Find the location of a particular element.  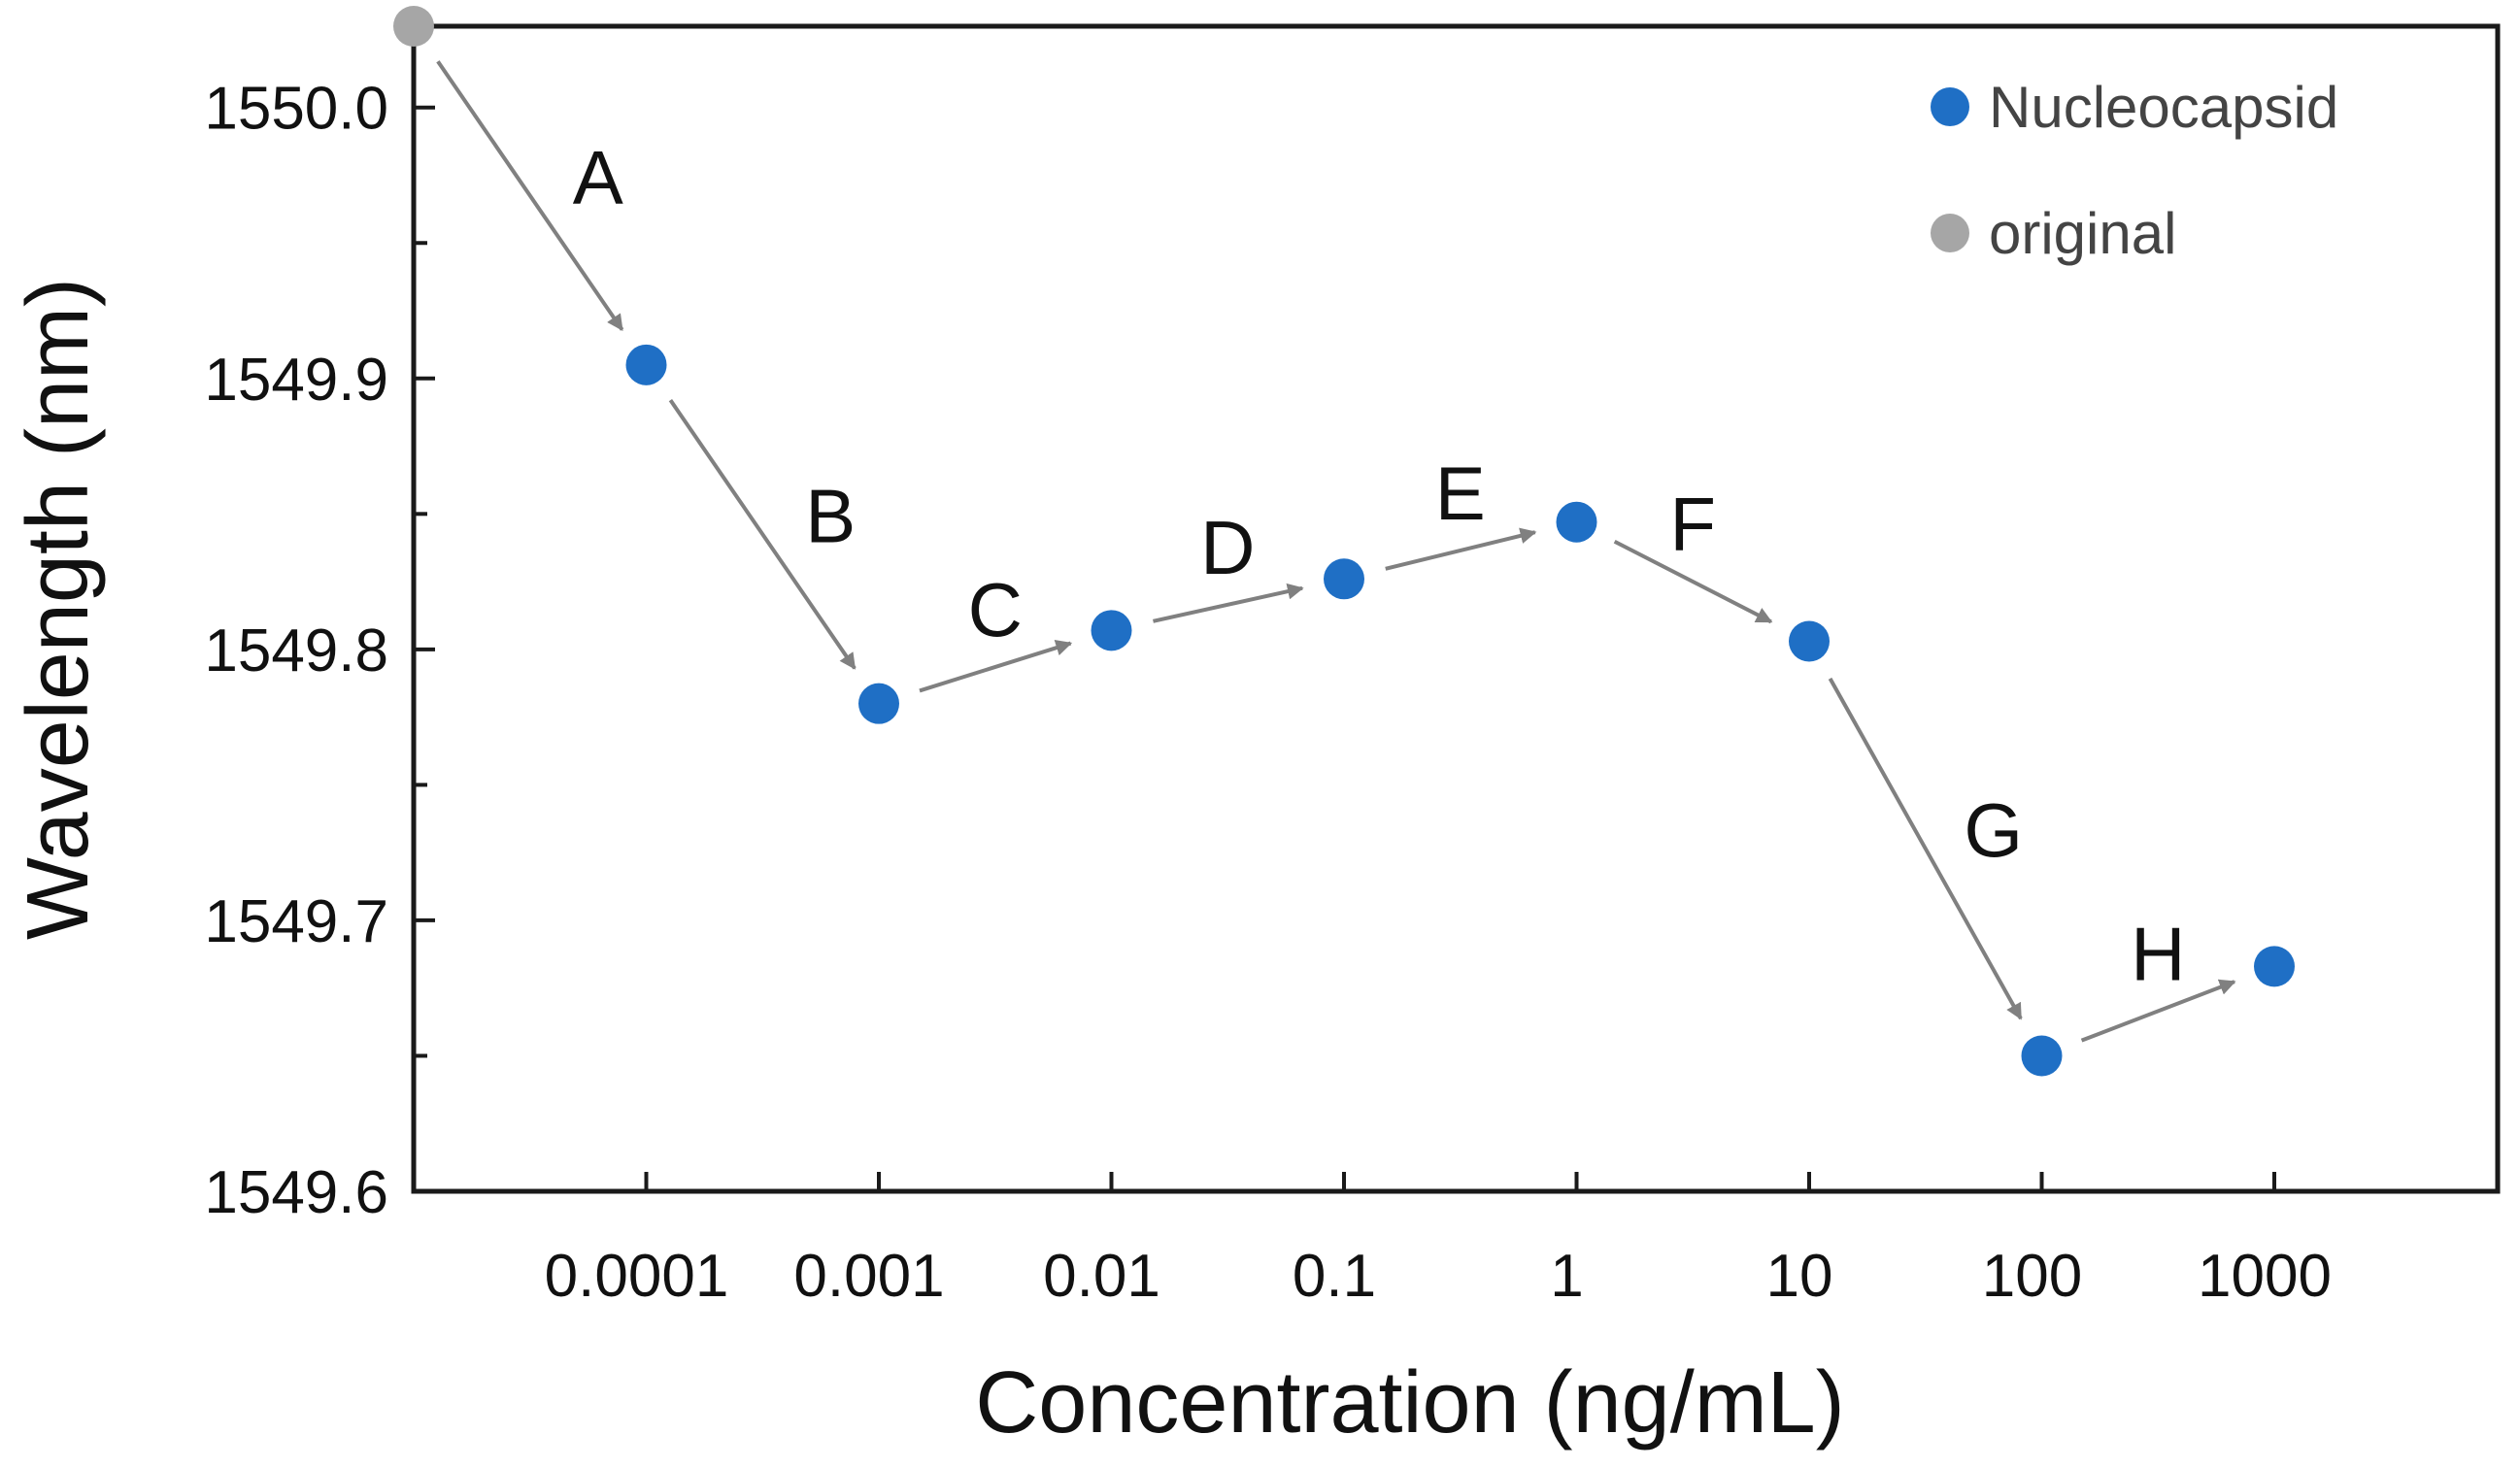

x-tick-label: 0.1 is located at coordinates (1334, 1276).